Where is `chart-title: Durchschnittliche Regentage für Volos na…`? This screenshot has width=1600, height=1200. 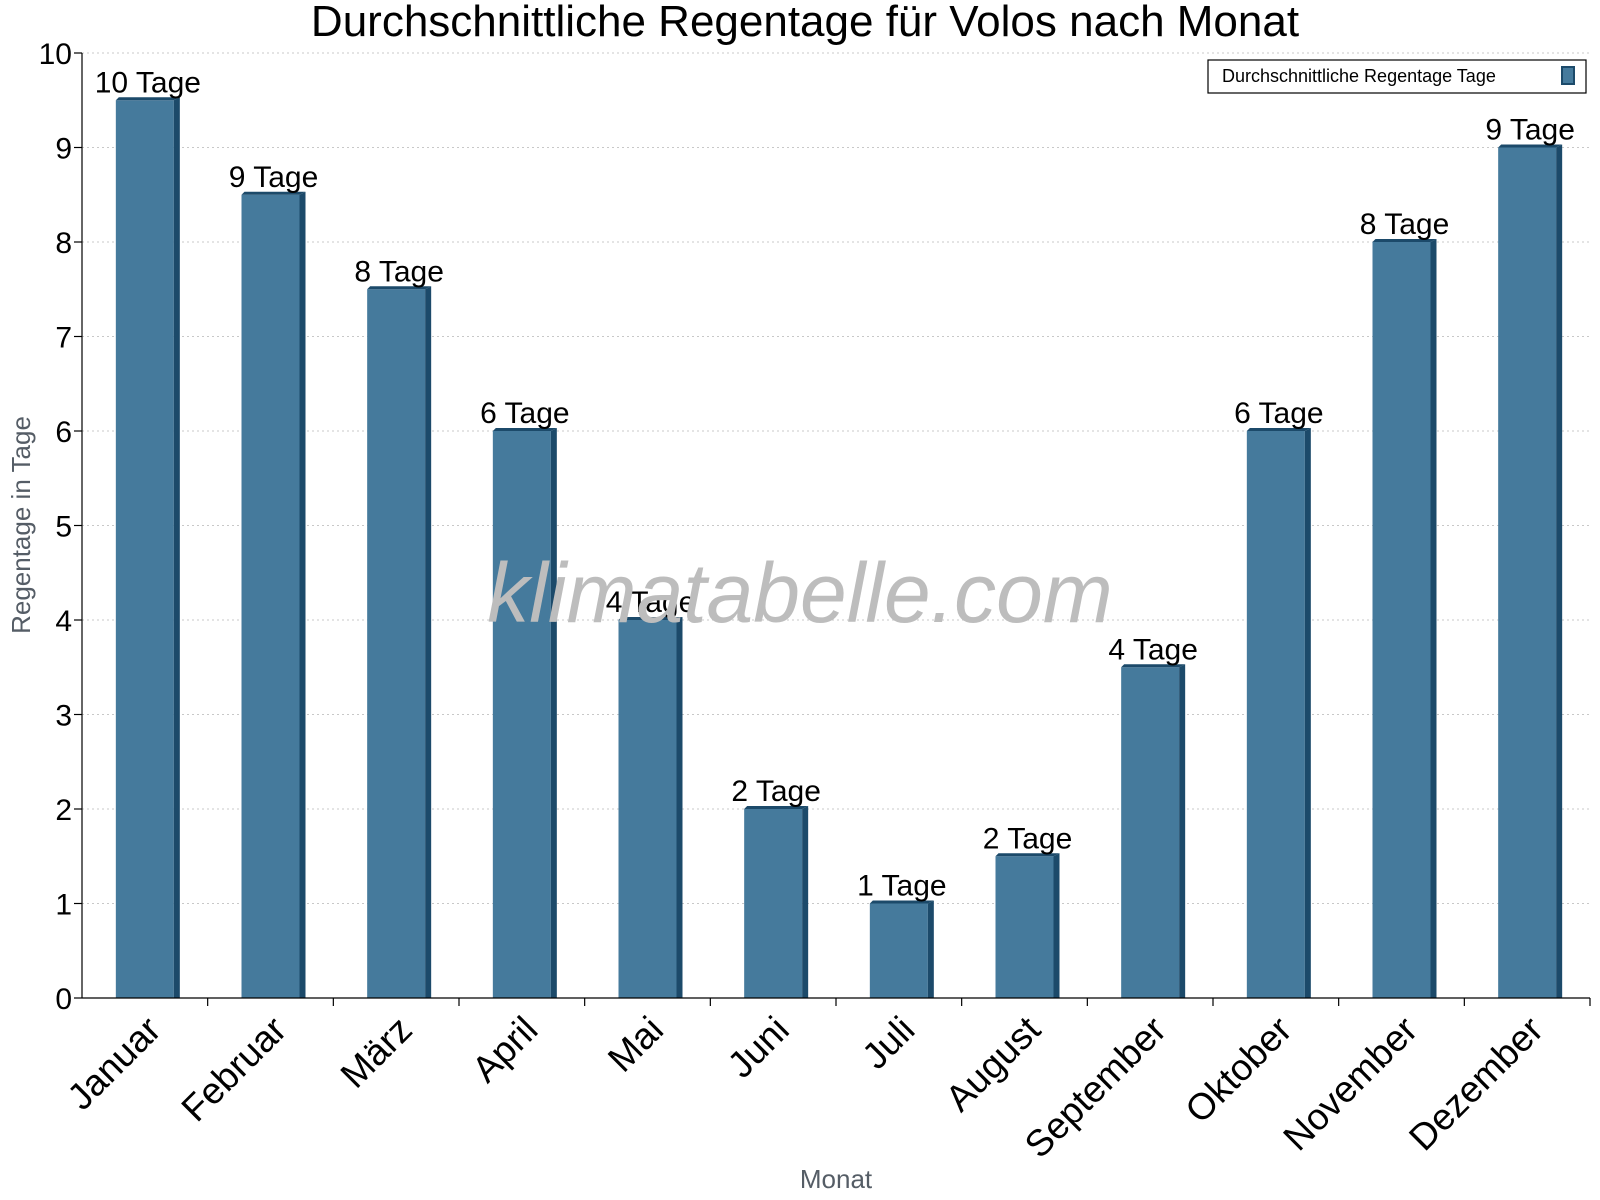
chart-title: Durchschnittliche Regentage für Volos na… is located at coordinates (805, 23).